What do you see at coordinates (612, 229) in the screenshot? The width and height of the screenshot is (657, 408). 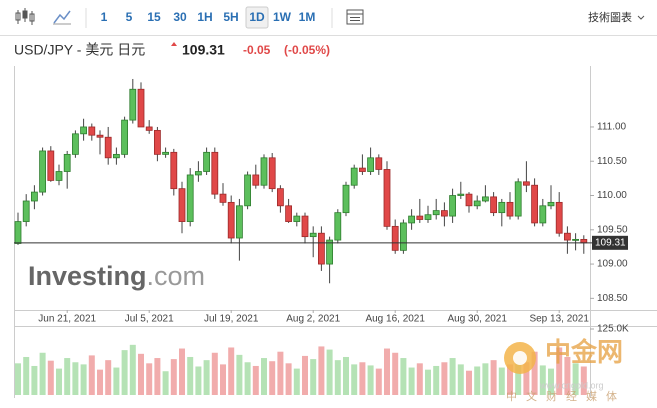 I see `y-tick-label: 109.50` at bounding box center [612, 229].